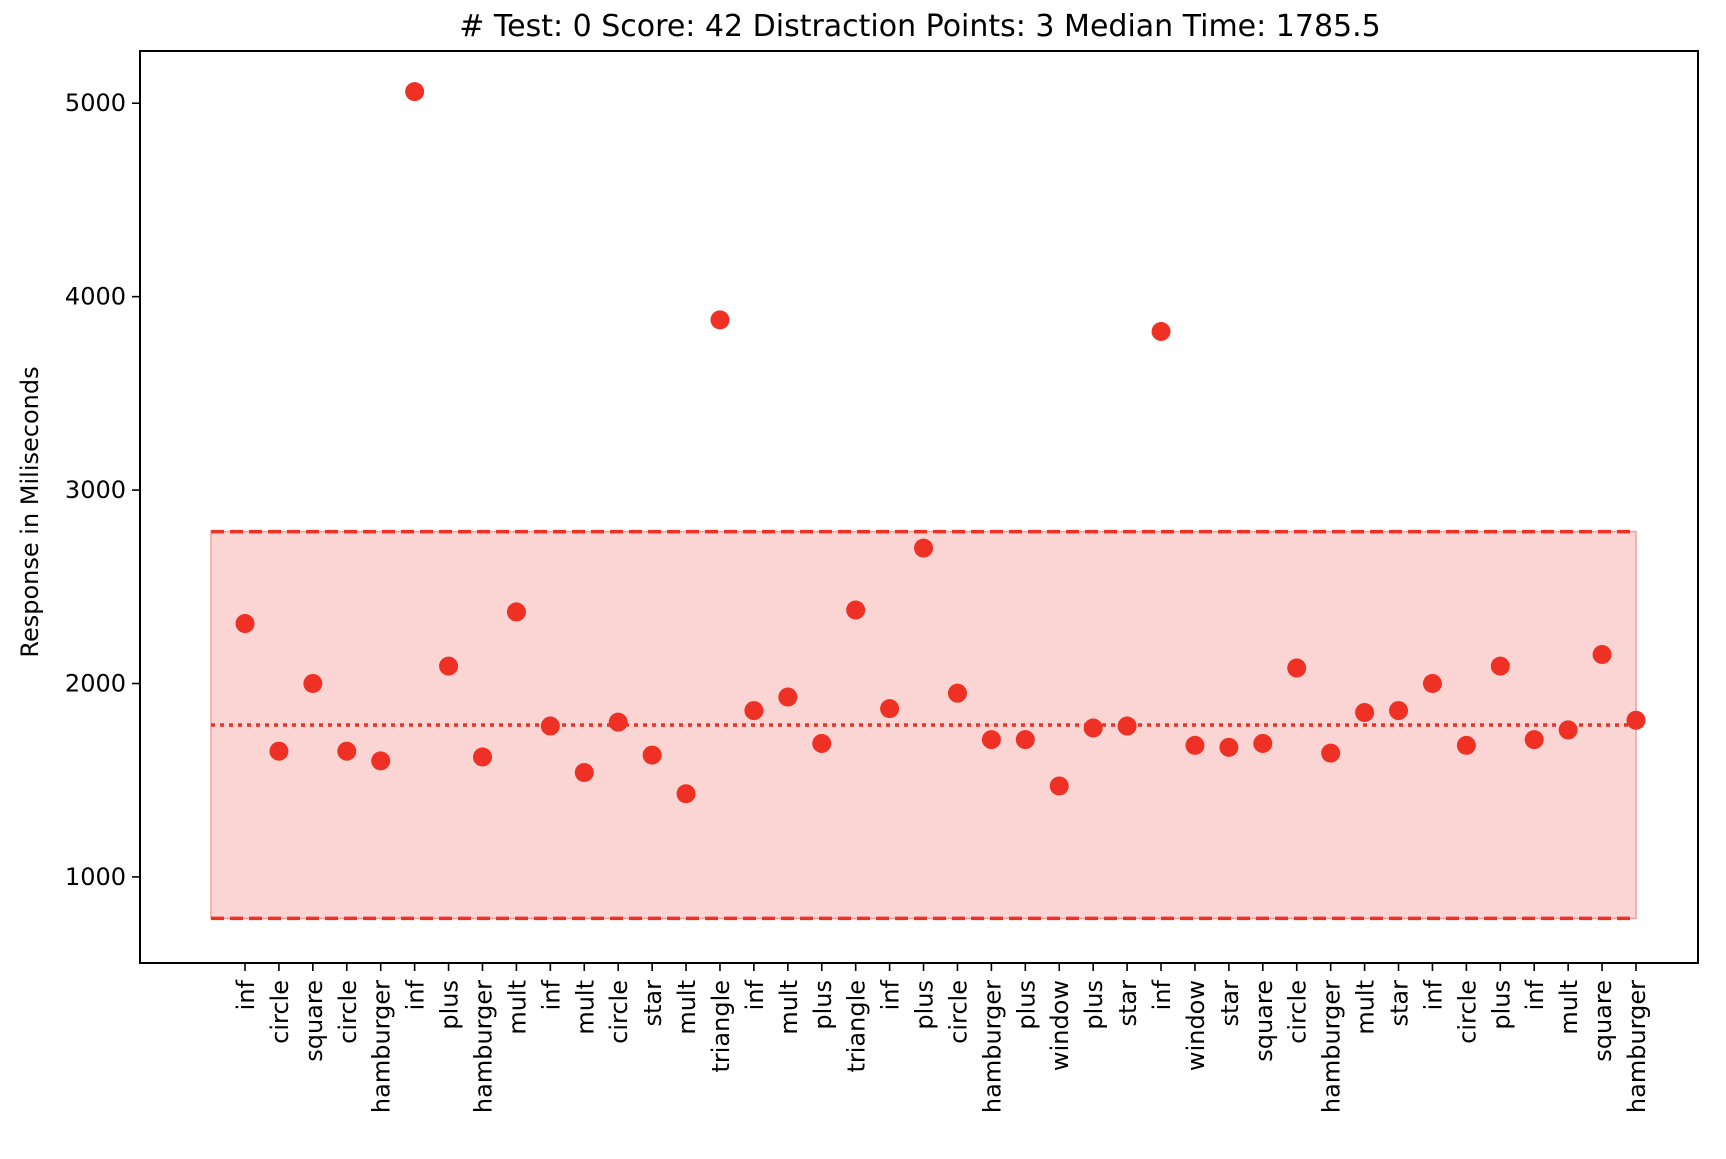 The image size is (1726, 1159). What do you see at coordinates (95, 490) in the screenshot?
I see `y-tick-label: 3000` at bounding box center [95, 490].